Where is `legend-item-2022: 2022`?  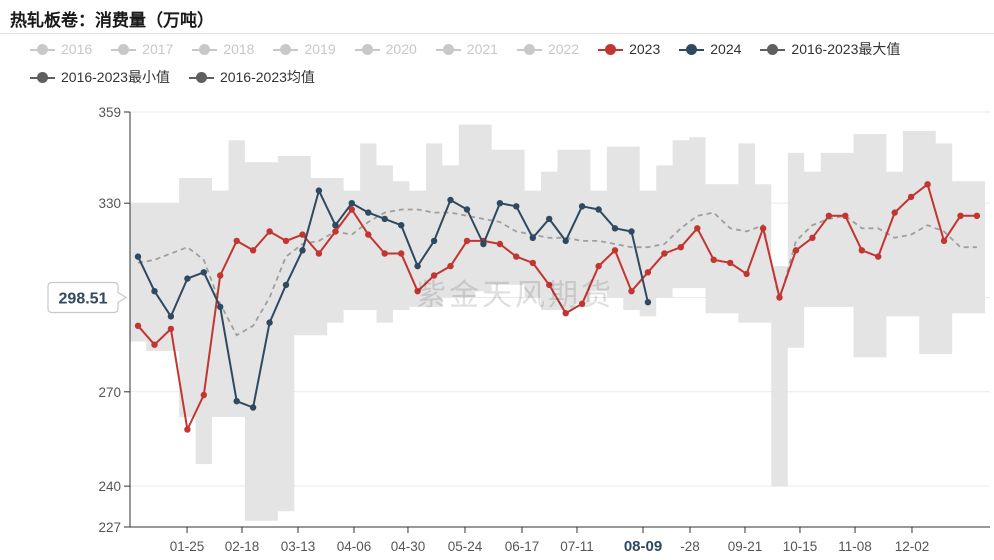 legend-item-2022: 2022 is located at coordinates (547, 49).